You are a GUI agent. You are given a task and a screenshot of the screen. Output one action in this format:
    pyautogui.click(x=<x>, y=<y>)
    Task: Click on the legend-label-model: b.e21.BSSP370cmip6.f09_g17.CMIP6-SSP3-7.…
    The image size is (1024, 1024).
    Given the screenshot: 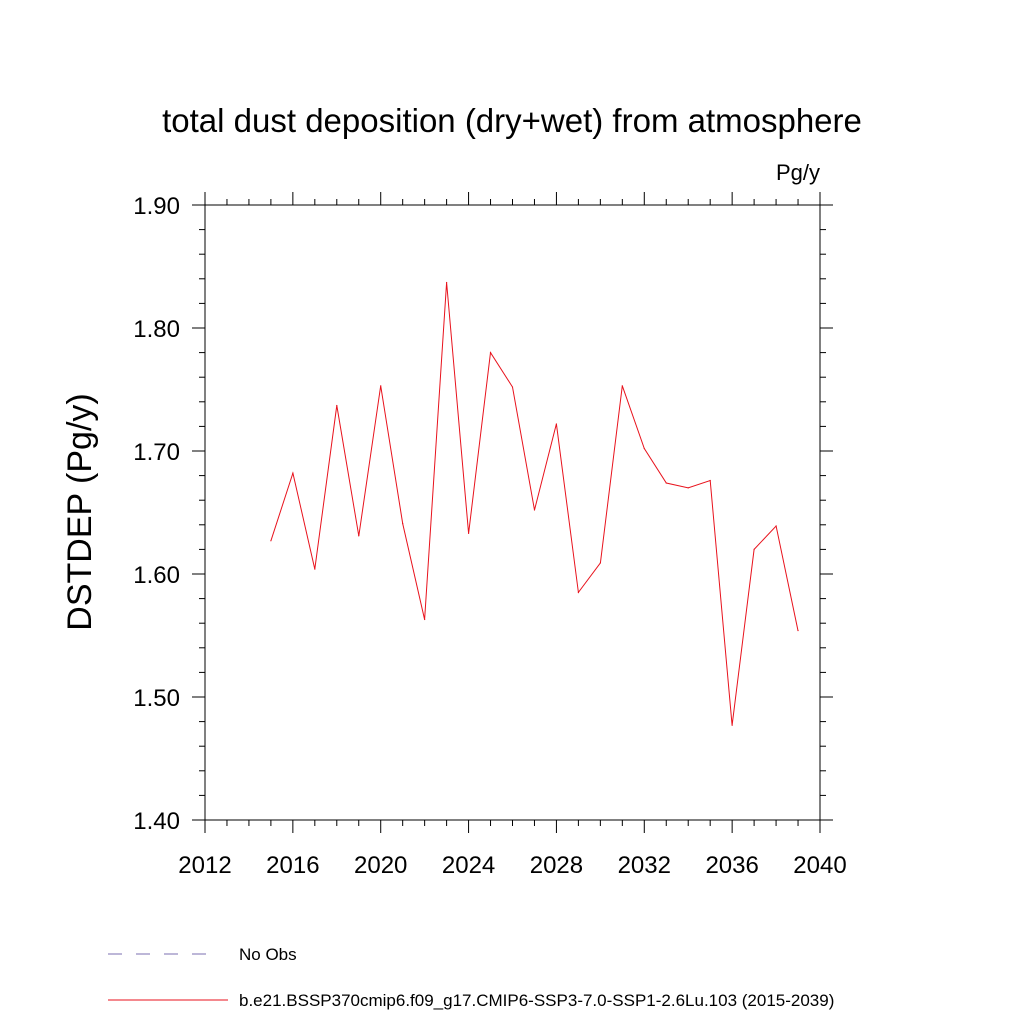 What is the action you would take?
    pyautogui.click(x=536, y=1000)
    